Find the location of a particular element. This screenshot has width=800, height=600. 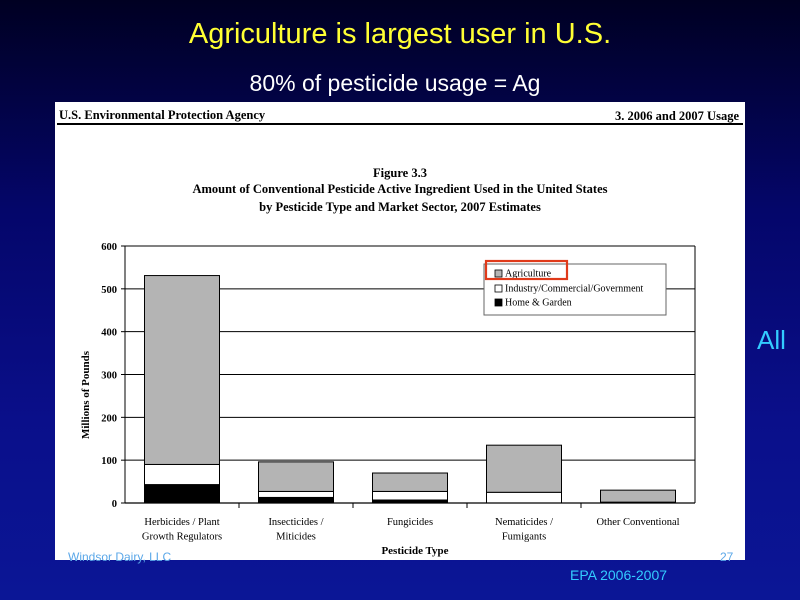

bar-herbicides-plant-growth-regulators-home-garden is located at coordinates (182, 494).